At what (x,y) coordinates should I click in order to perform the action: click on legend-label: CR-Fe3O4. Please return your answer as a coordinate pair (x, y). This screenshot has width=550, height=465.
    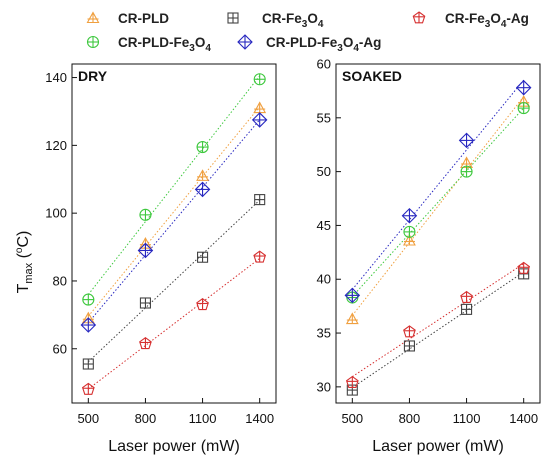
    Looking at the image, I should click on (293, 20).